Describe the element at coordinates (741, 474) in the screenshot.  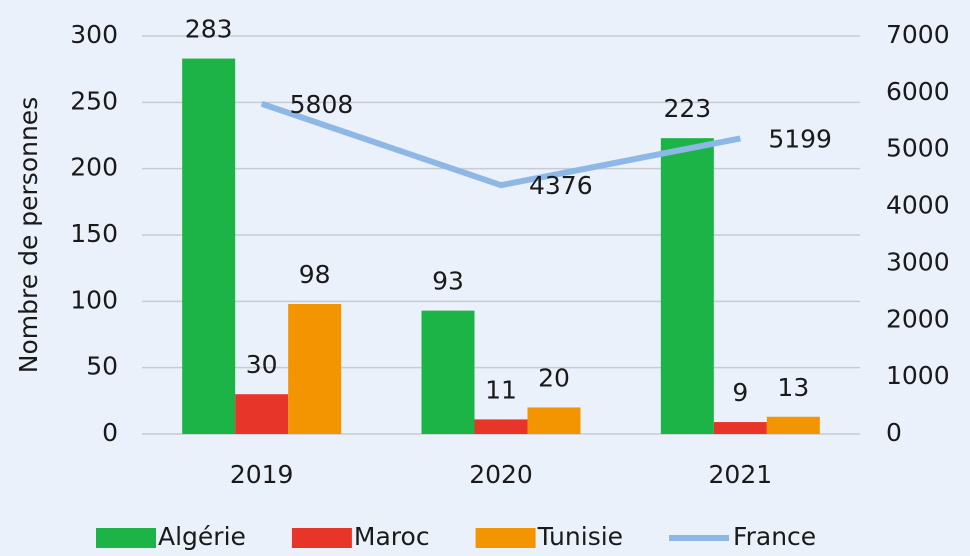
I see `x-tick-label: 2021` at that location.